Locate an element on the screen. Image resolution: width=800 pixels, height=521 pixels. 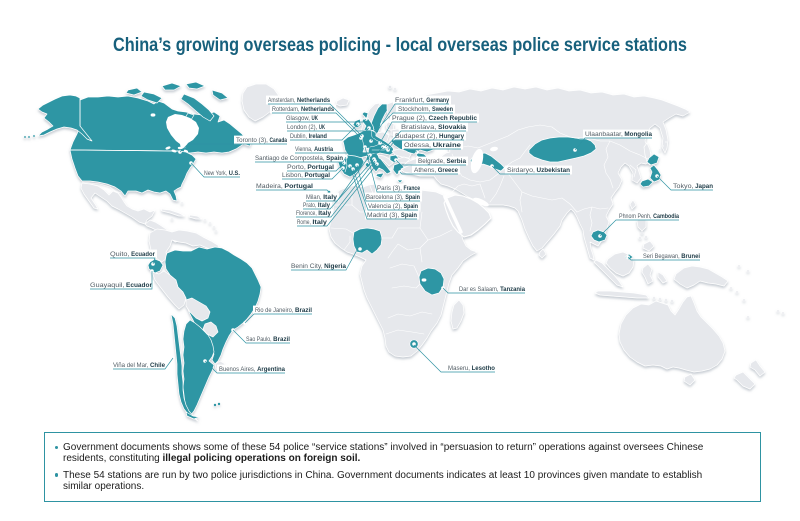
svg-text: Dar es Salaam, is located at coordinates (479, 290).